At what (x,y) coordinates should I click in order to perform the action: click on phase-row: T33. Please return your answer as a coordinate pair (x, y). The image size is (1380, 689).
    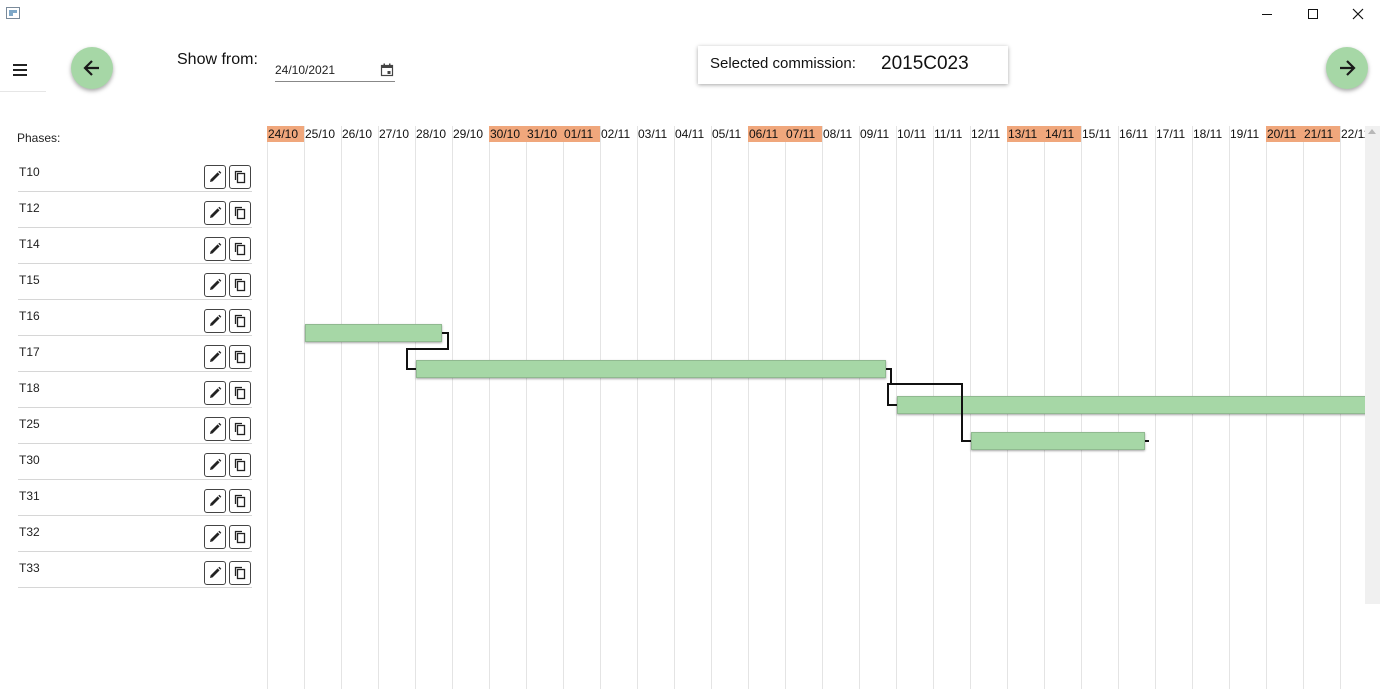
    Looking at the image, I should click on (135, 570).